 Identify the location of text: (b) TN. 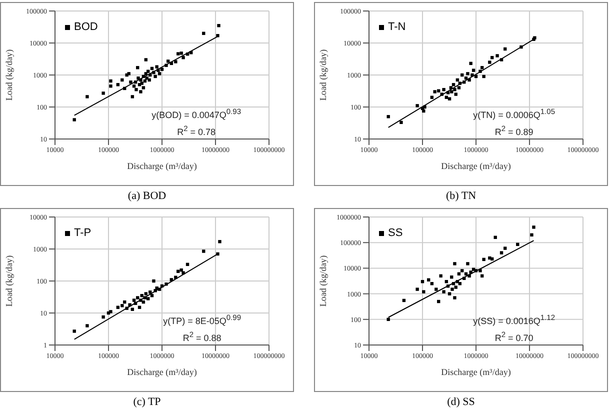
(461, 196).